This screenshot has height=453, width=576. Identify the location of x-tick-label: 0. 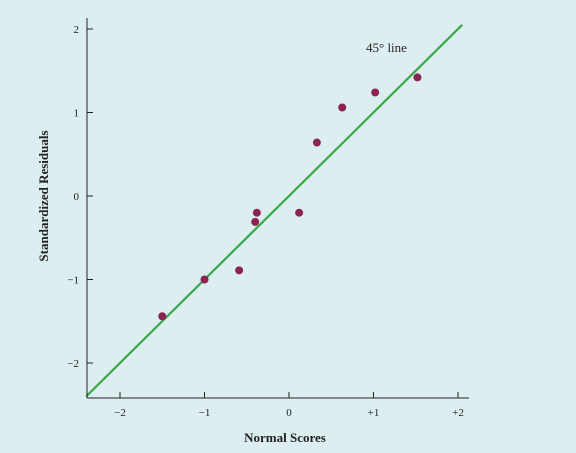
(289, 413).